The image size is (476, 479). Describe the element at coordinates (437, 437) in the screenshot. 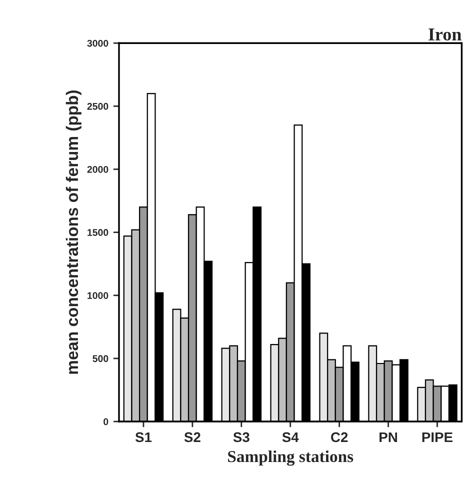

I see `x-tick-label: PIPE` at that location.